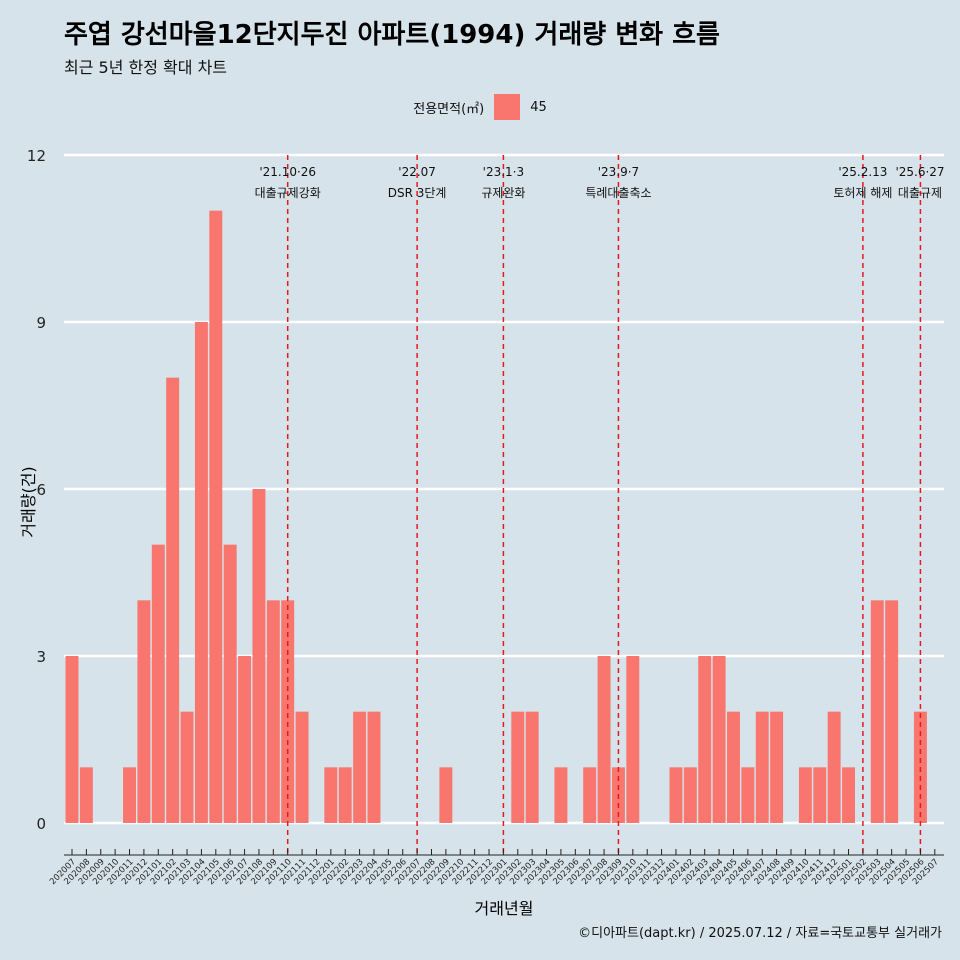 The width and height of the screenshot is (960, 960). I want to click on y-tick-label: 12, so click(36, 156).